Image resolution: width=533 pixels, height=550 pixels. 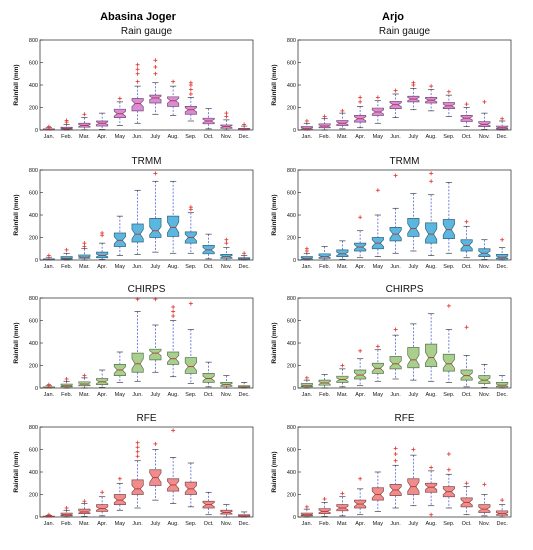 What do you see at coordinates (413, 222) in the screenshot?
I see `box-july` at bounding box center [413, 222].